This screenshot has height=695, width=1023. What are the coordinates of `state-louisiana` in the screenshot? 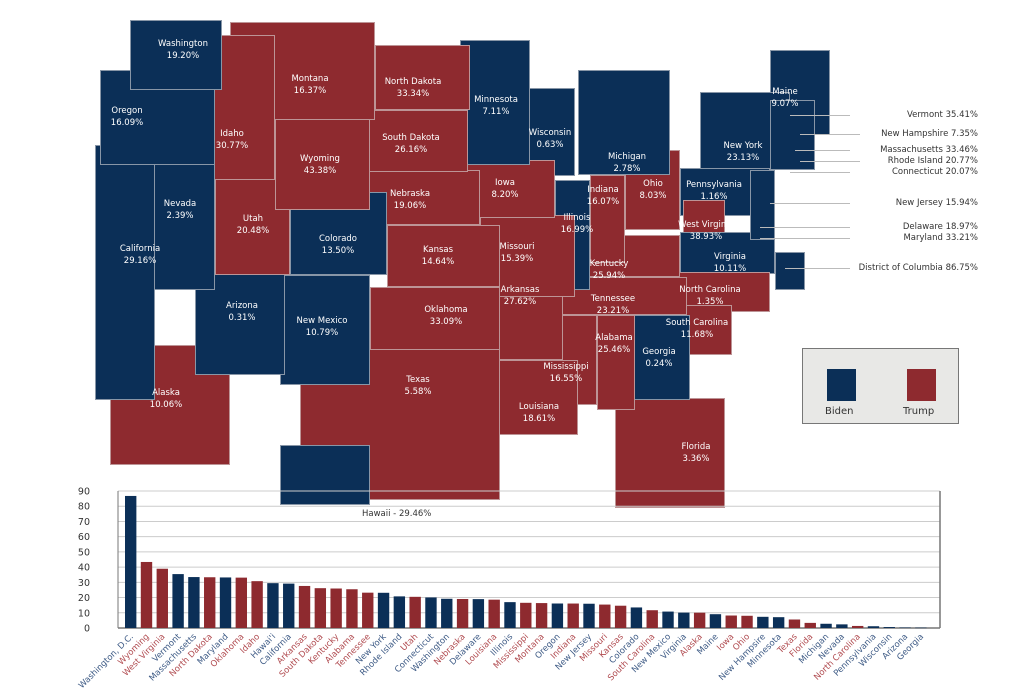 It's located at (538, 397).